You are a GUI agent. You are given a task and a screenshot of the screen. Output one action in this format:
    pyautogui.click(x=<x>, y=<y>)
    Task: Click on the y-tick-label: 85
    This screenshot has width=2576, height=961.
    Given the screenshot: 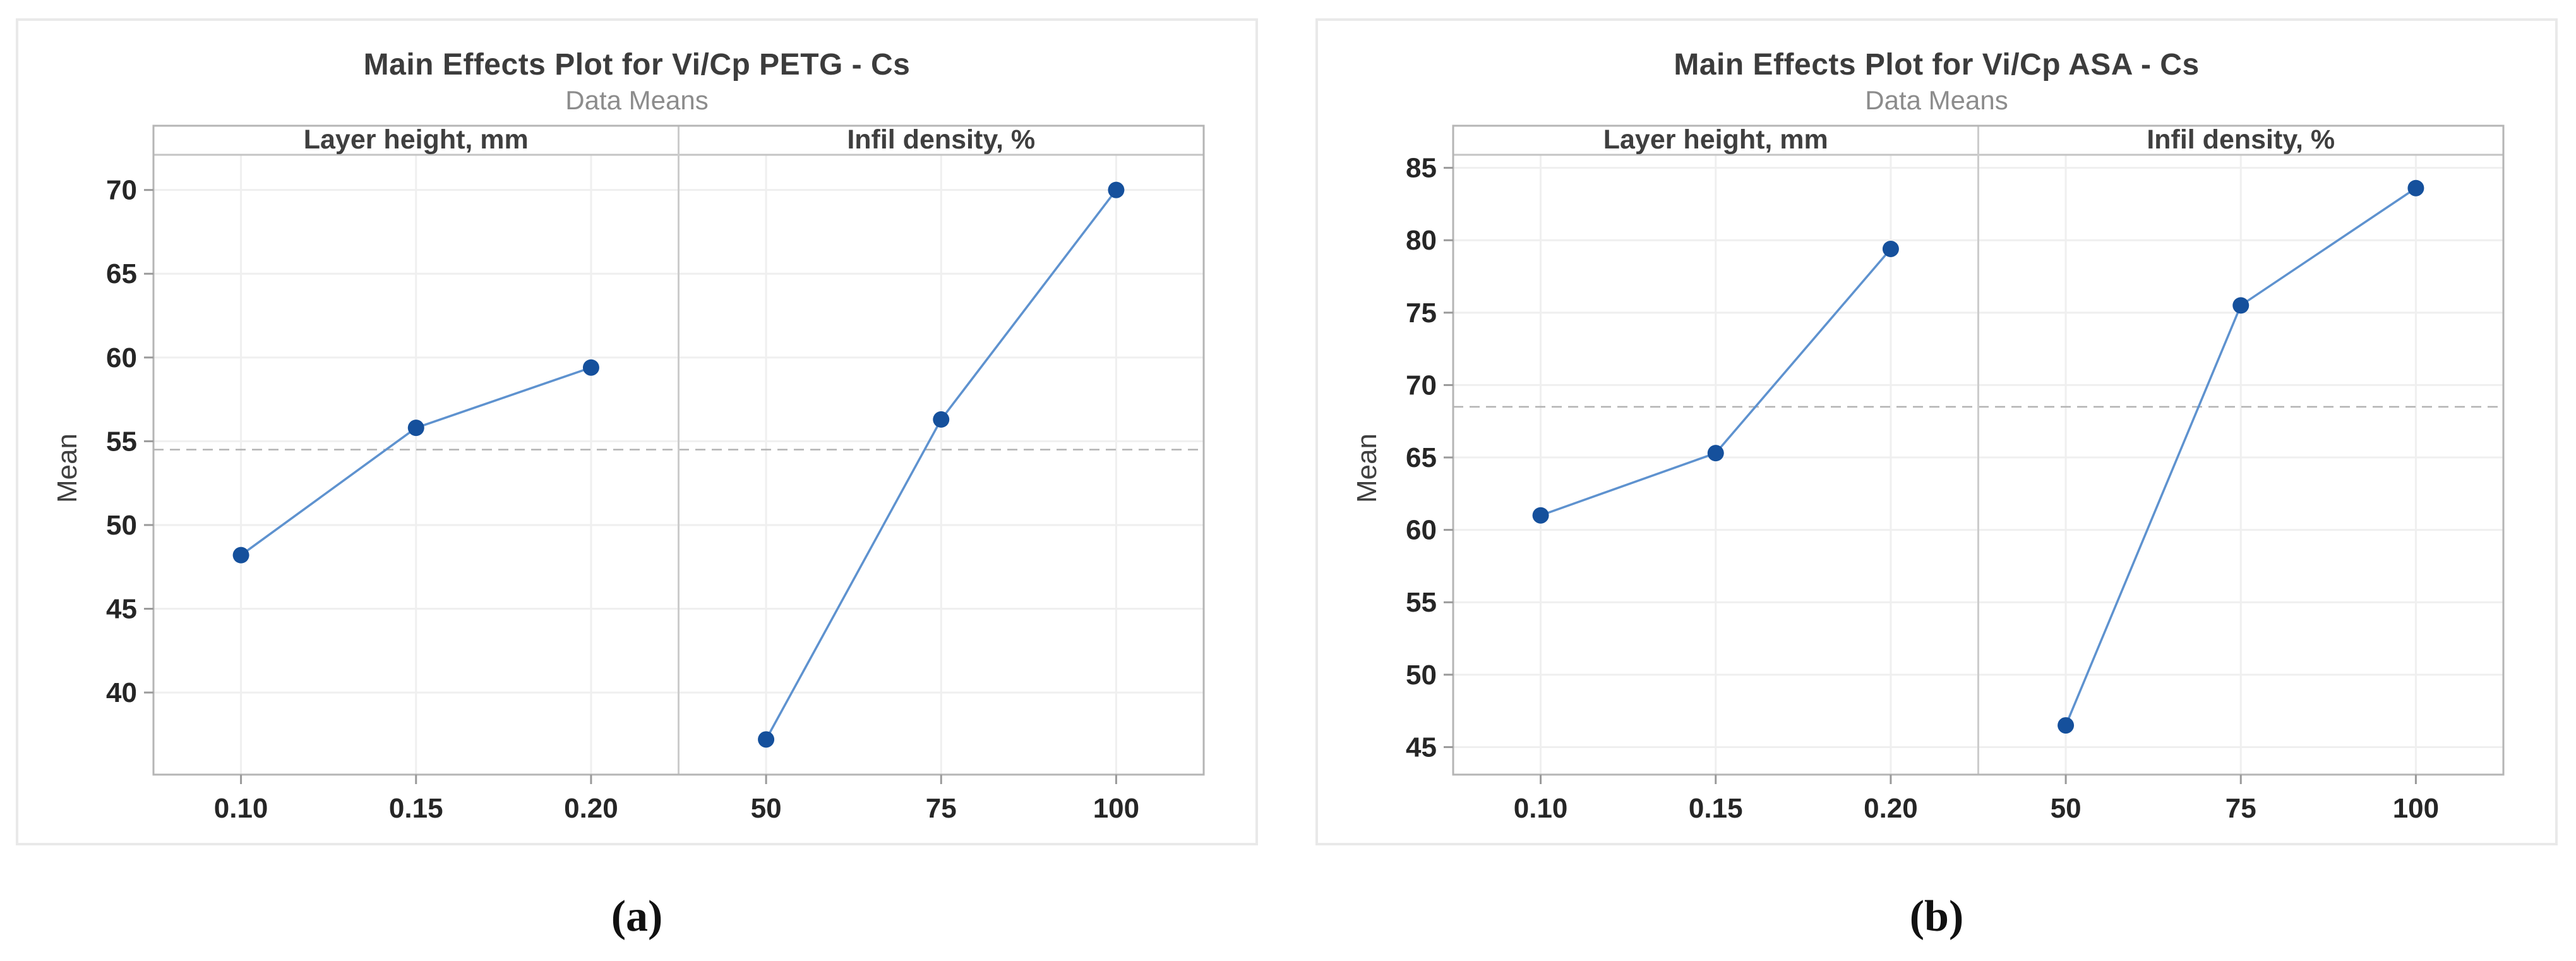 What is the action you would take?
    pyautogui.click(x=1421, y=169)
    